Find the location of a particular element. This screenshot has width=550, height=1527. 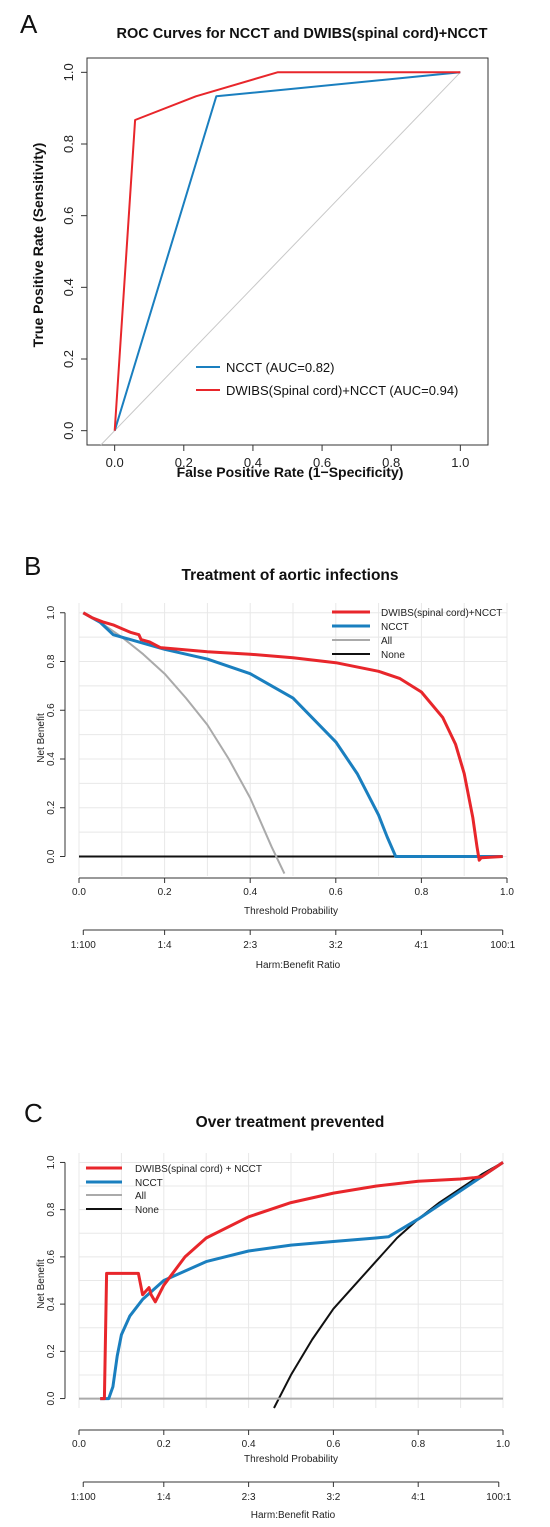

roc-series is located at coordinates (287, 251).